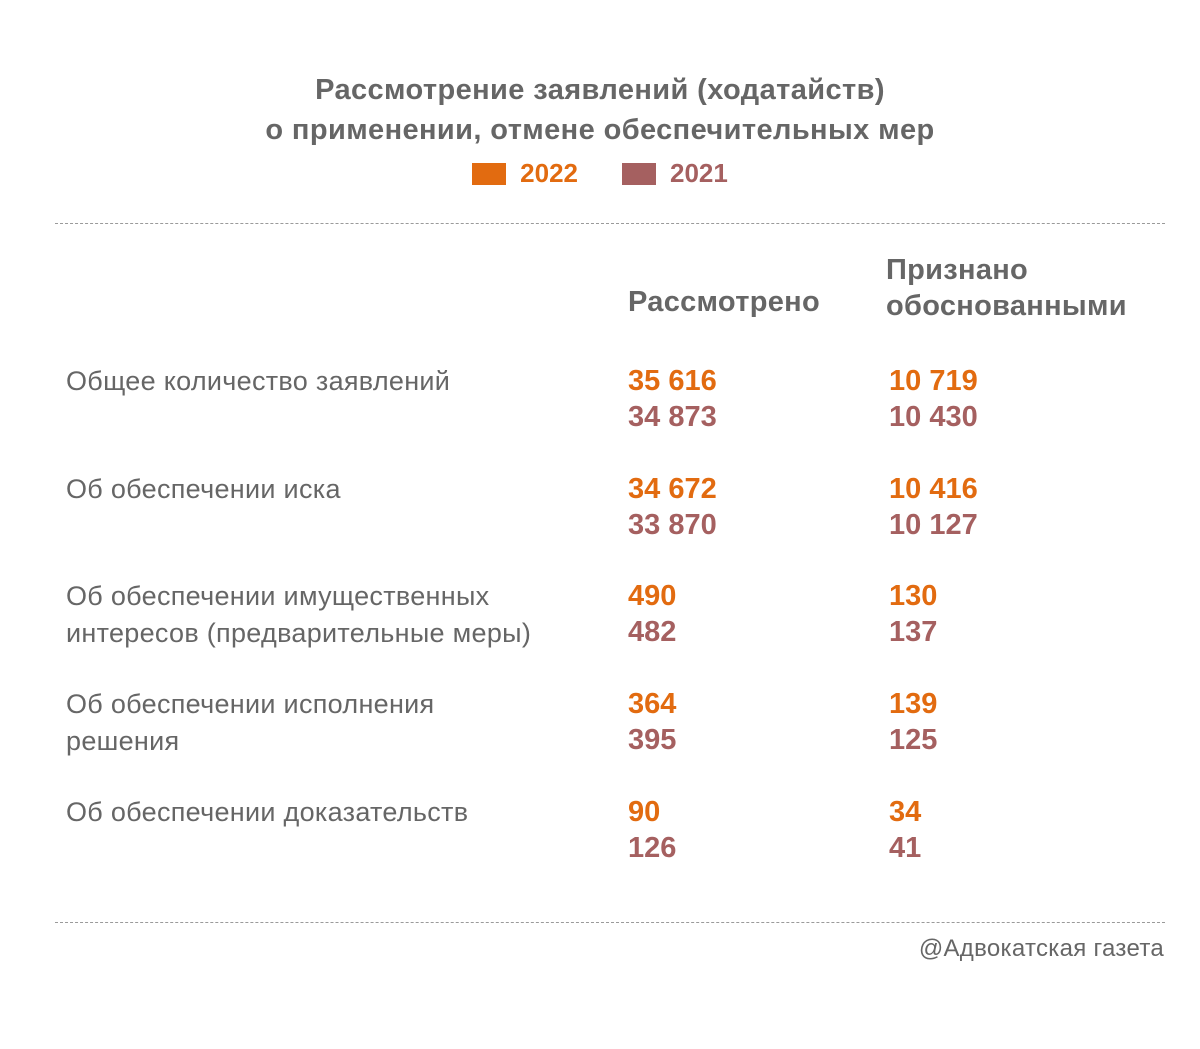  What do you see at coordinates (600, 90) in the screenshot?
I see `chart-title-line-1: Рассмотрение заявлений (ходатайств)` at bounding box center [600, 90].